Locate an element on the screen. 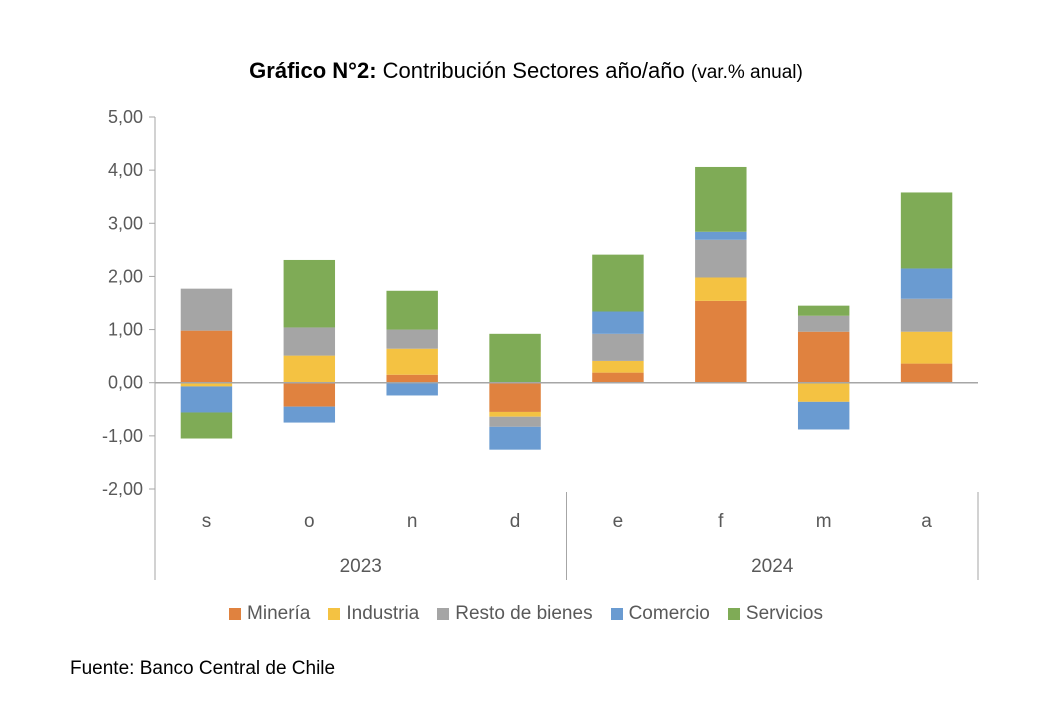 This screenshot has height=724, width=1052. legend-item: Industria is located at coordinates (373, 614).